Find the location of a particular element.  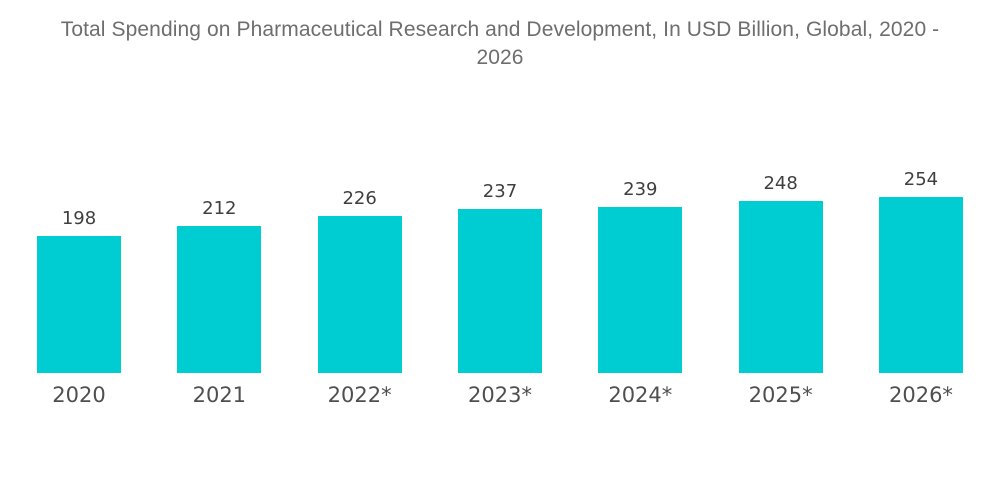

x-tick-label: 2023* is located at coordinates (500, 394).